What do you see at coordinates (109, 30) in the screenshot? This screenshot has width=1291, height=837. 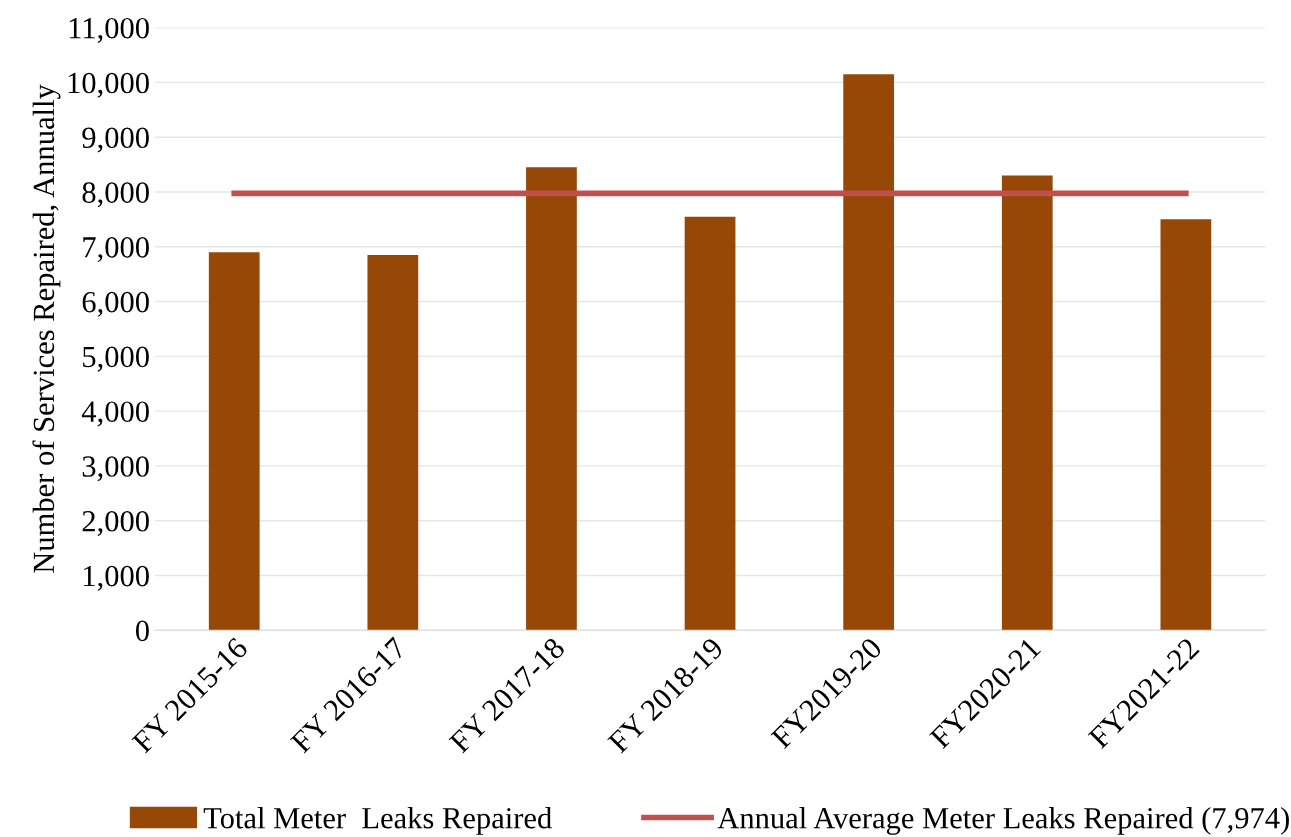 I see `y-tick-label: 11,000` at bounding box center [109, 30].